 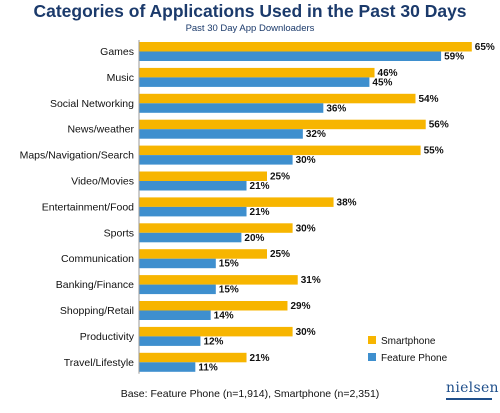 What do you see at coordinates (469, 399) in the screenshot?
I see `logo-underline` at bounding box center [469, 399].